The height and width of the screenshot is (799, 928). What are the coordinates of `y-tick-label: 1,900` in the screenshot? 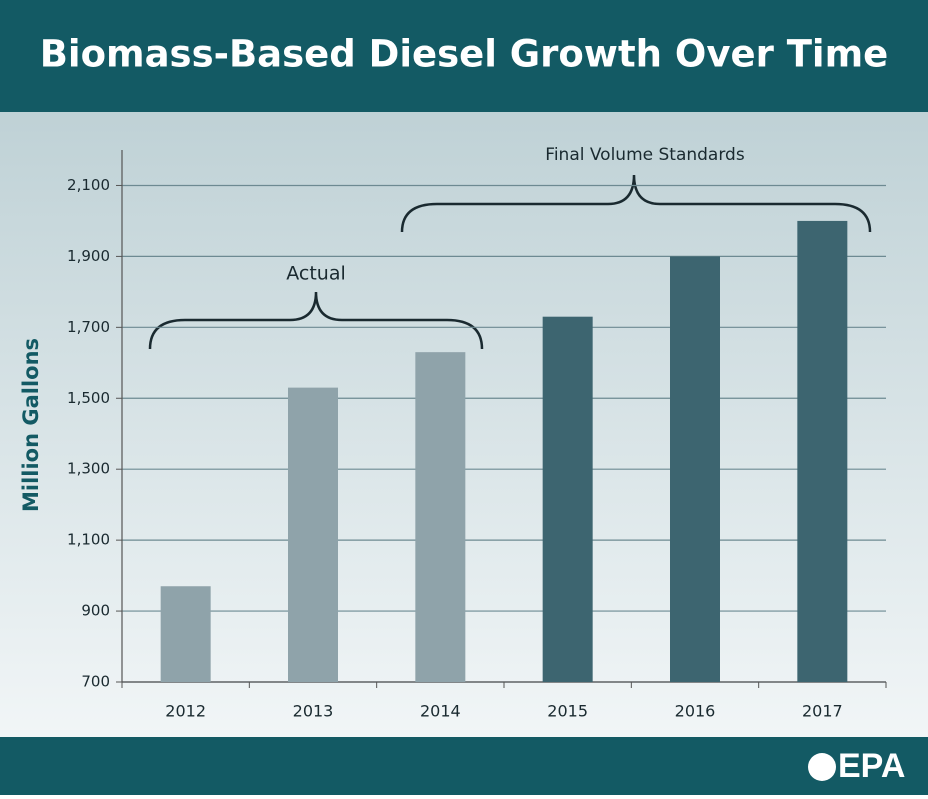 It's located at (88, 256).